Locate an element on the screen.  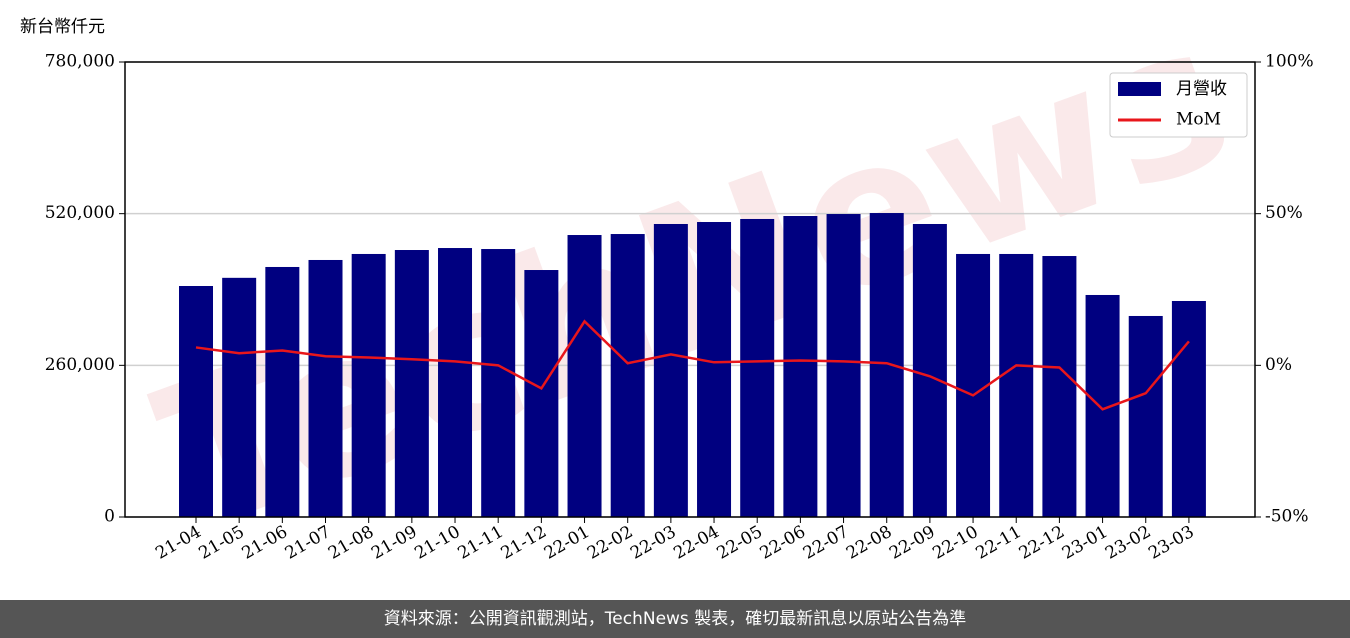
legend-label: MoM is located at coordinates (1198, 120).